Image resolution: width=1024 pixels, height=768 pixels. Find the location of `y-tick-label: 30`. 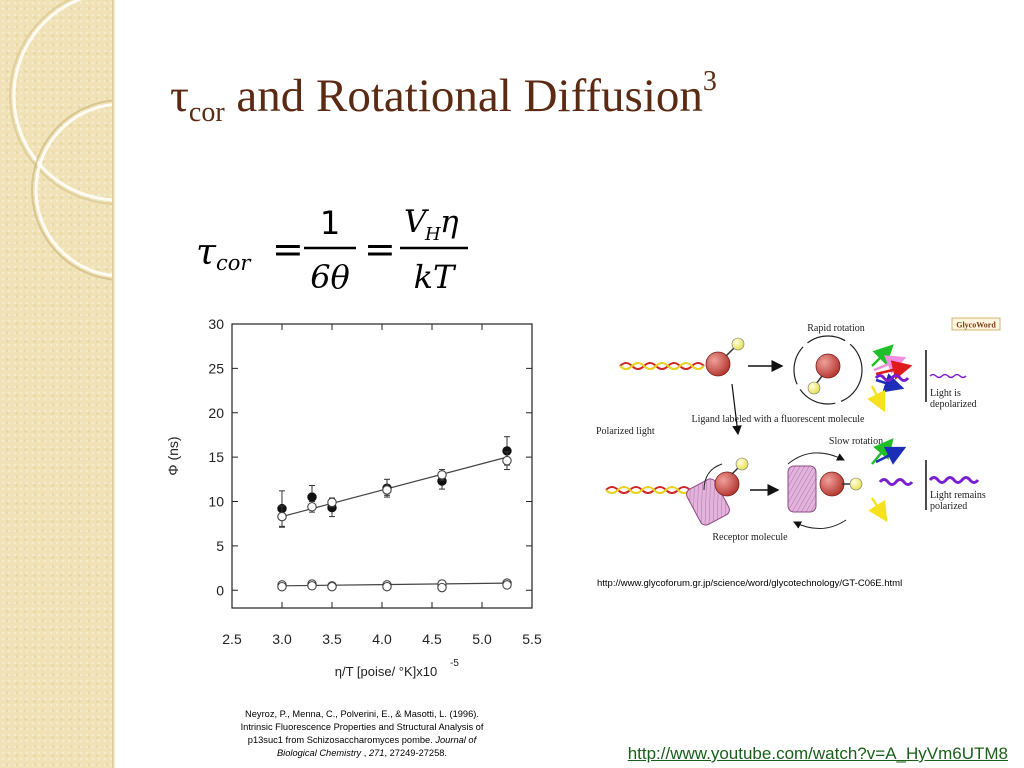

y-tick-label: 30 is located at coordinates (216, 324).